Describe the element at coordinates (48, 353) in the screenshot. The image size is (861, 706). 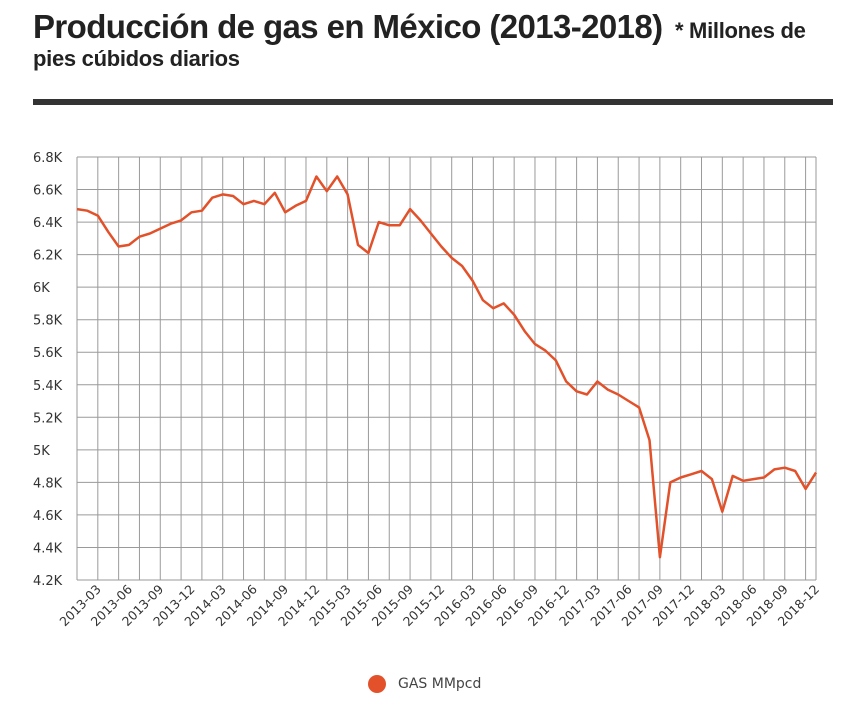
I see `y-tick-label: 5.6K` at that location.